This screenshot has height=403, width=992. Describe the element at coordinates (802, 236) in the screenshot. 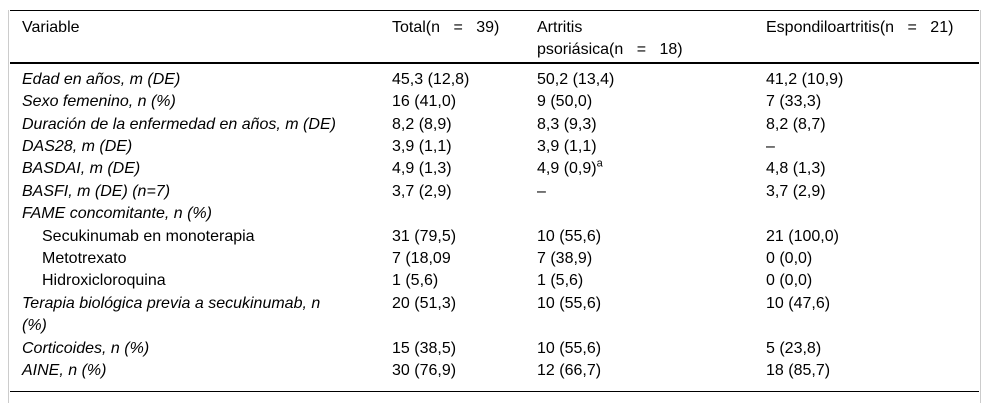

I see `cell-espondiloartritis: 21 (100,0)` at that location.